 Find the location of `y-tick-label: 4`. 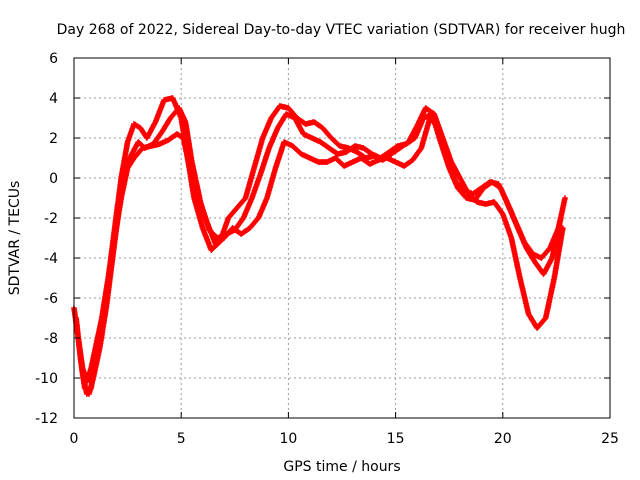

y-tick-label: 4 is located at coordinates (53, 99).